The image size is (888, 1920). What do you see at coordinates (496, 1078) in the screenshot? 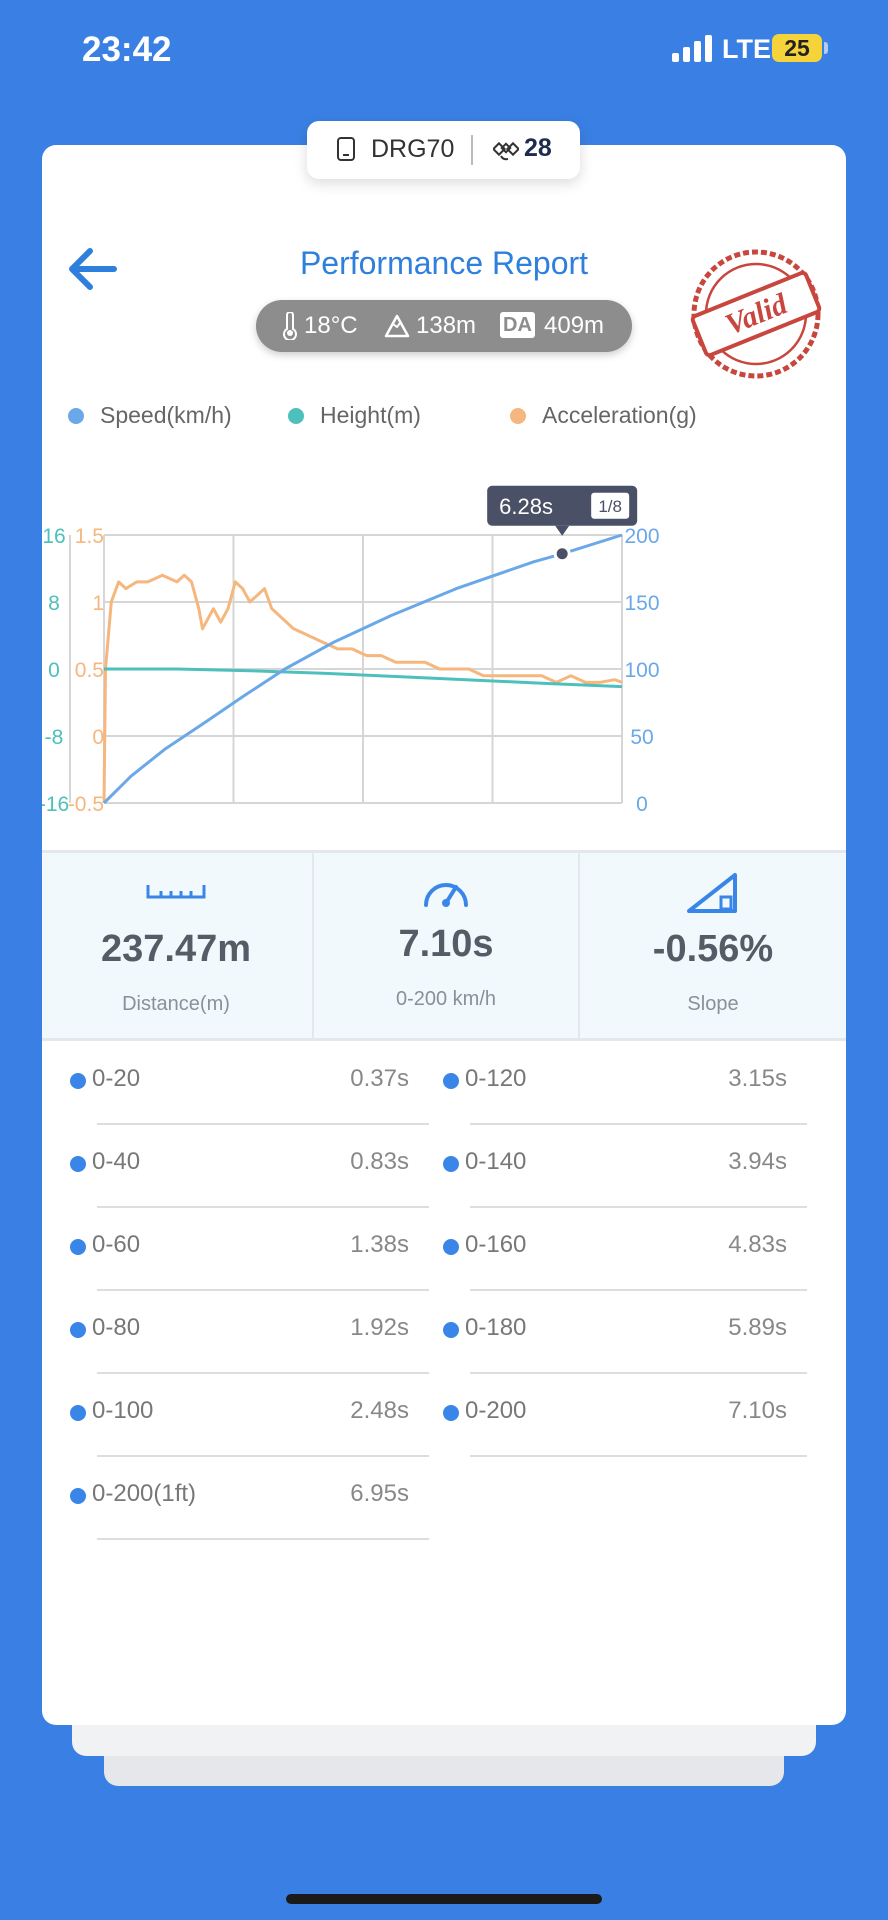
I see `split-label: 0-120` at bounding box center [496, 1078].